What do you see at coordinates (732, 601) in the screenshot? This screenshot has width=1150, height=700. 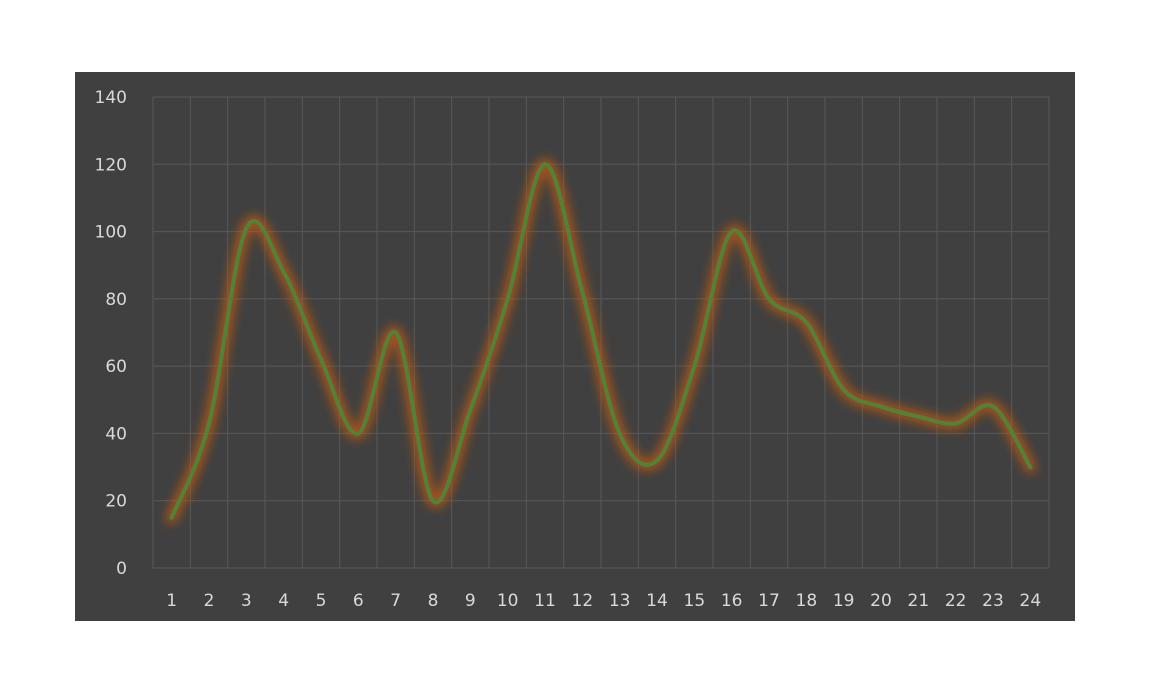 I see `x-tick-label: 16` at bounding box center [732, 601].